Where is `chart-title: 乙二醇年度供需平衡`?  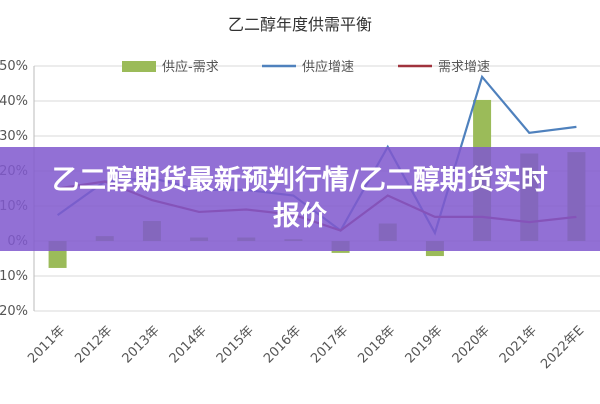 chart-title: 乙二醇年度供需平衡 is located at coordinates (300, 24).